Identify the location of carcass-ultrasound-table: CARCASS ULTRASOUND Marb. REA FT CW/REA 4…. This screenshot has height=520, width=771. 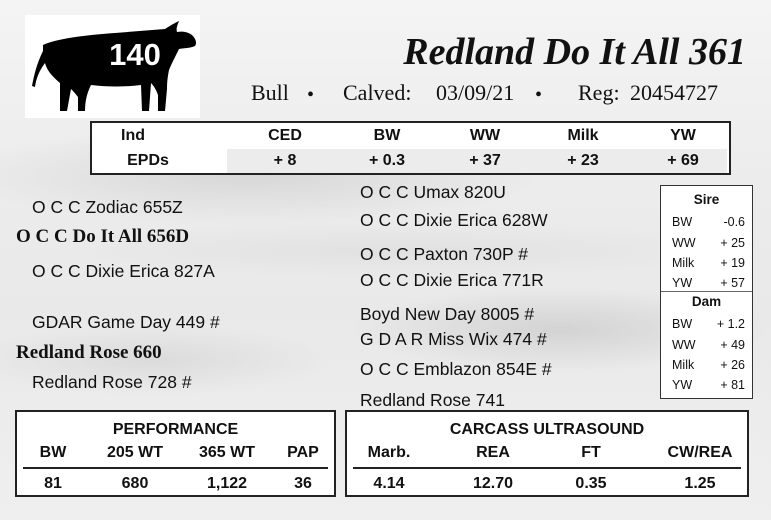
(547, 453).